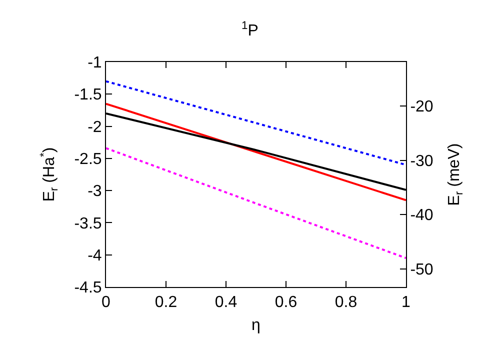 The width and height of the screenshot is (500, 350). What do you see at coordinates (422, 161) in the screenshot?
I see `y2-tick-label: -30` at bounding box center [422, 161].